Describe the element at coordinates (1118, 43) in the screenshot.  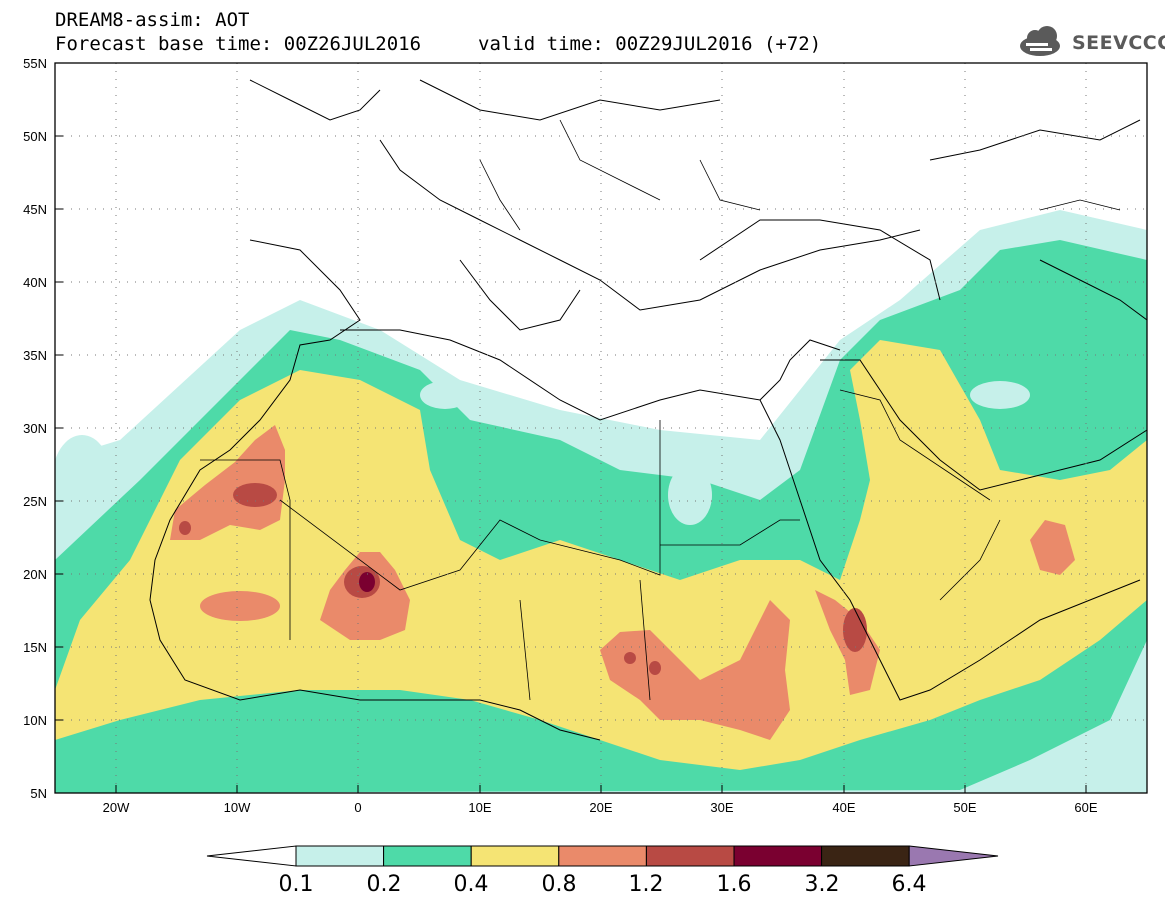
I see `logo-text: SEEVCCC` at that location.